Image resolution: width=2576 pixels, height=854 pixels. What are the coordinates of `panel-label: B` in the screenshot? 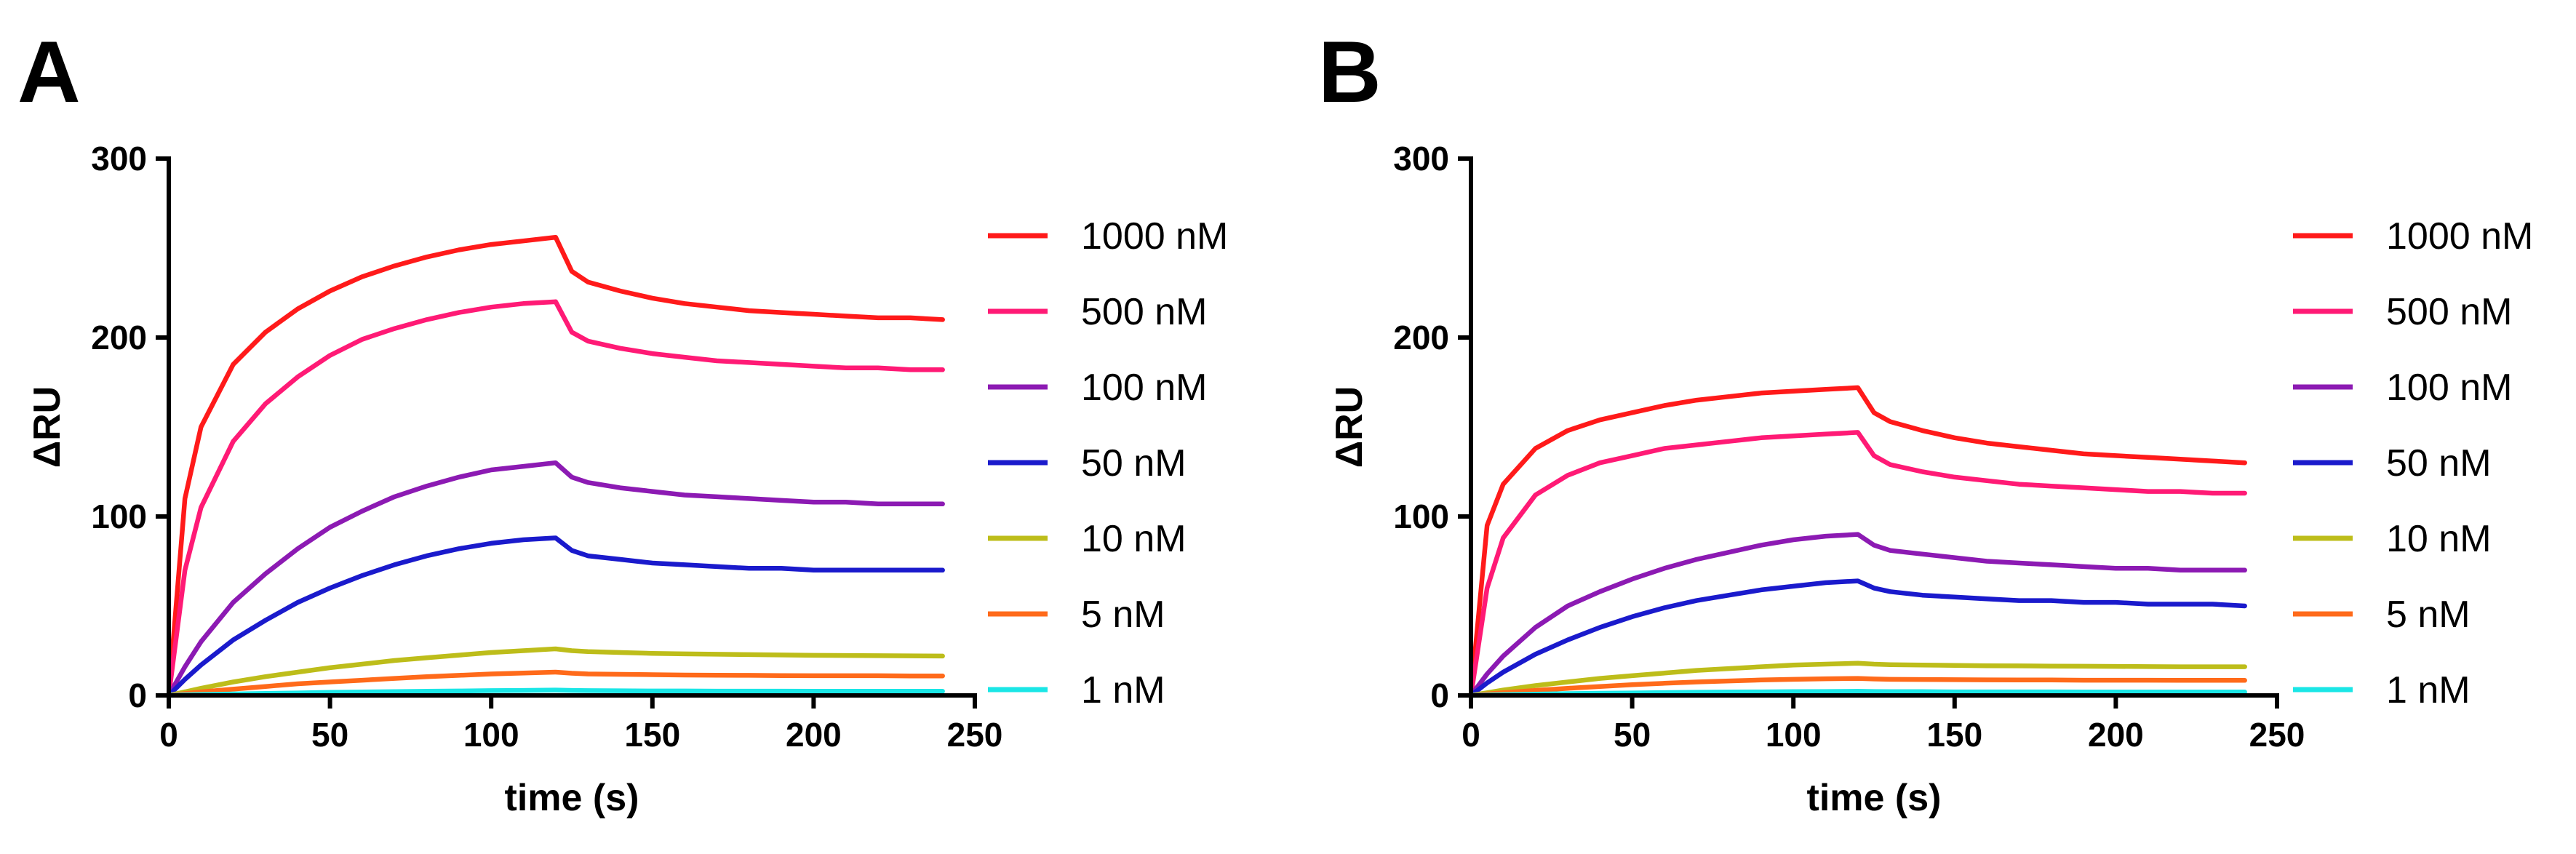 It's located at (1349, 72).